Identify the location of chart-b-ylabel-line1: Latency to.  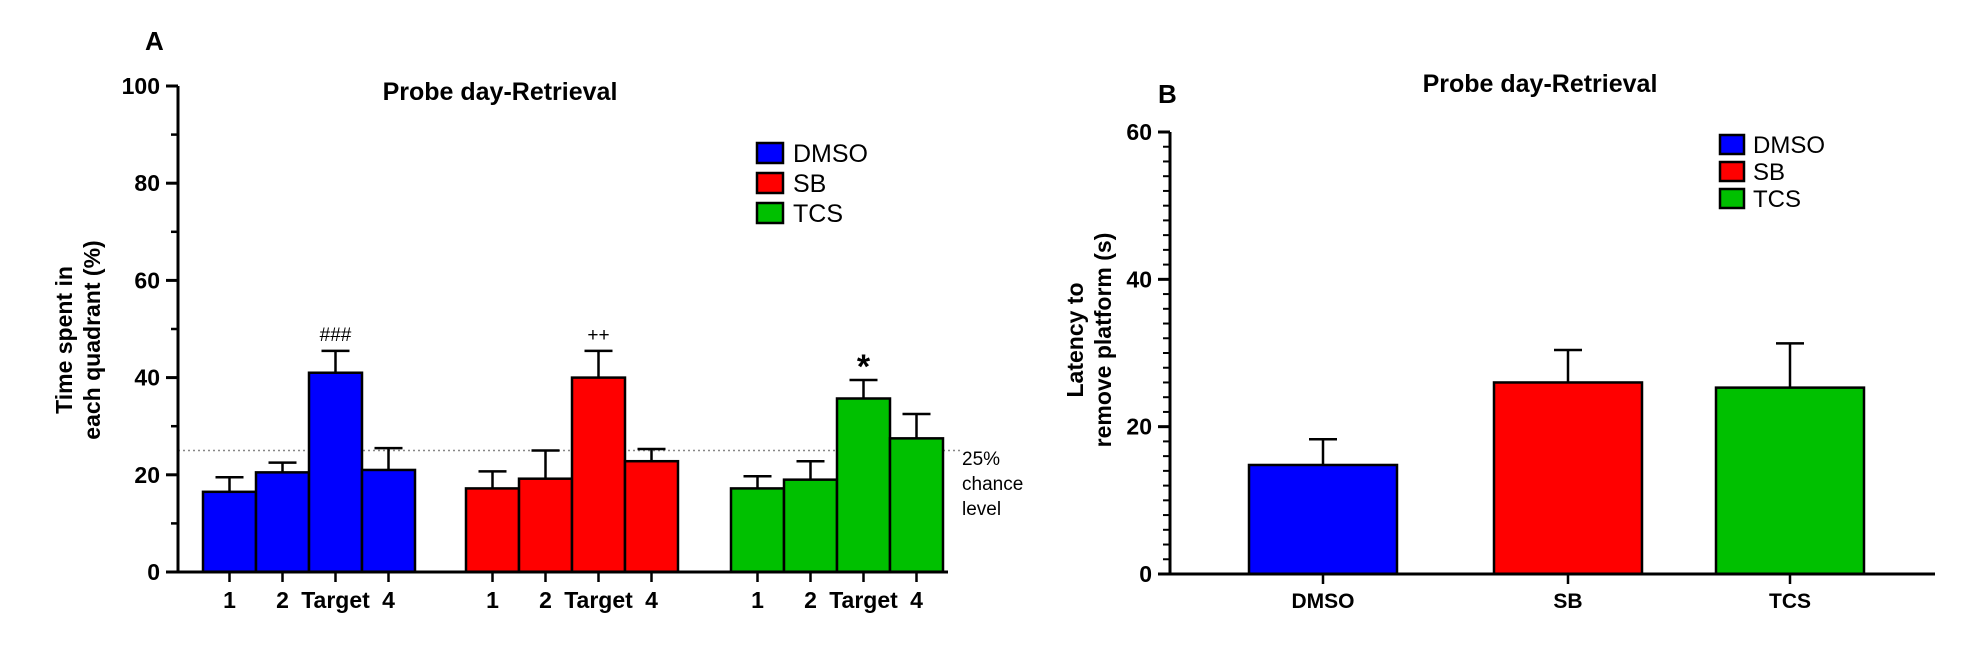
(1075, 339).